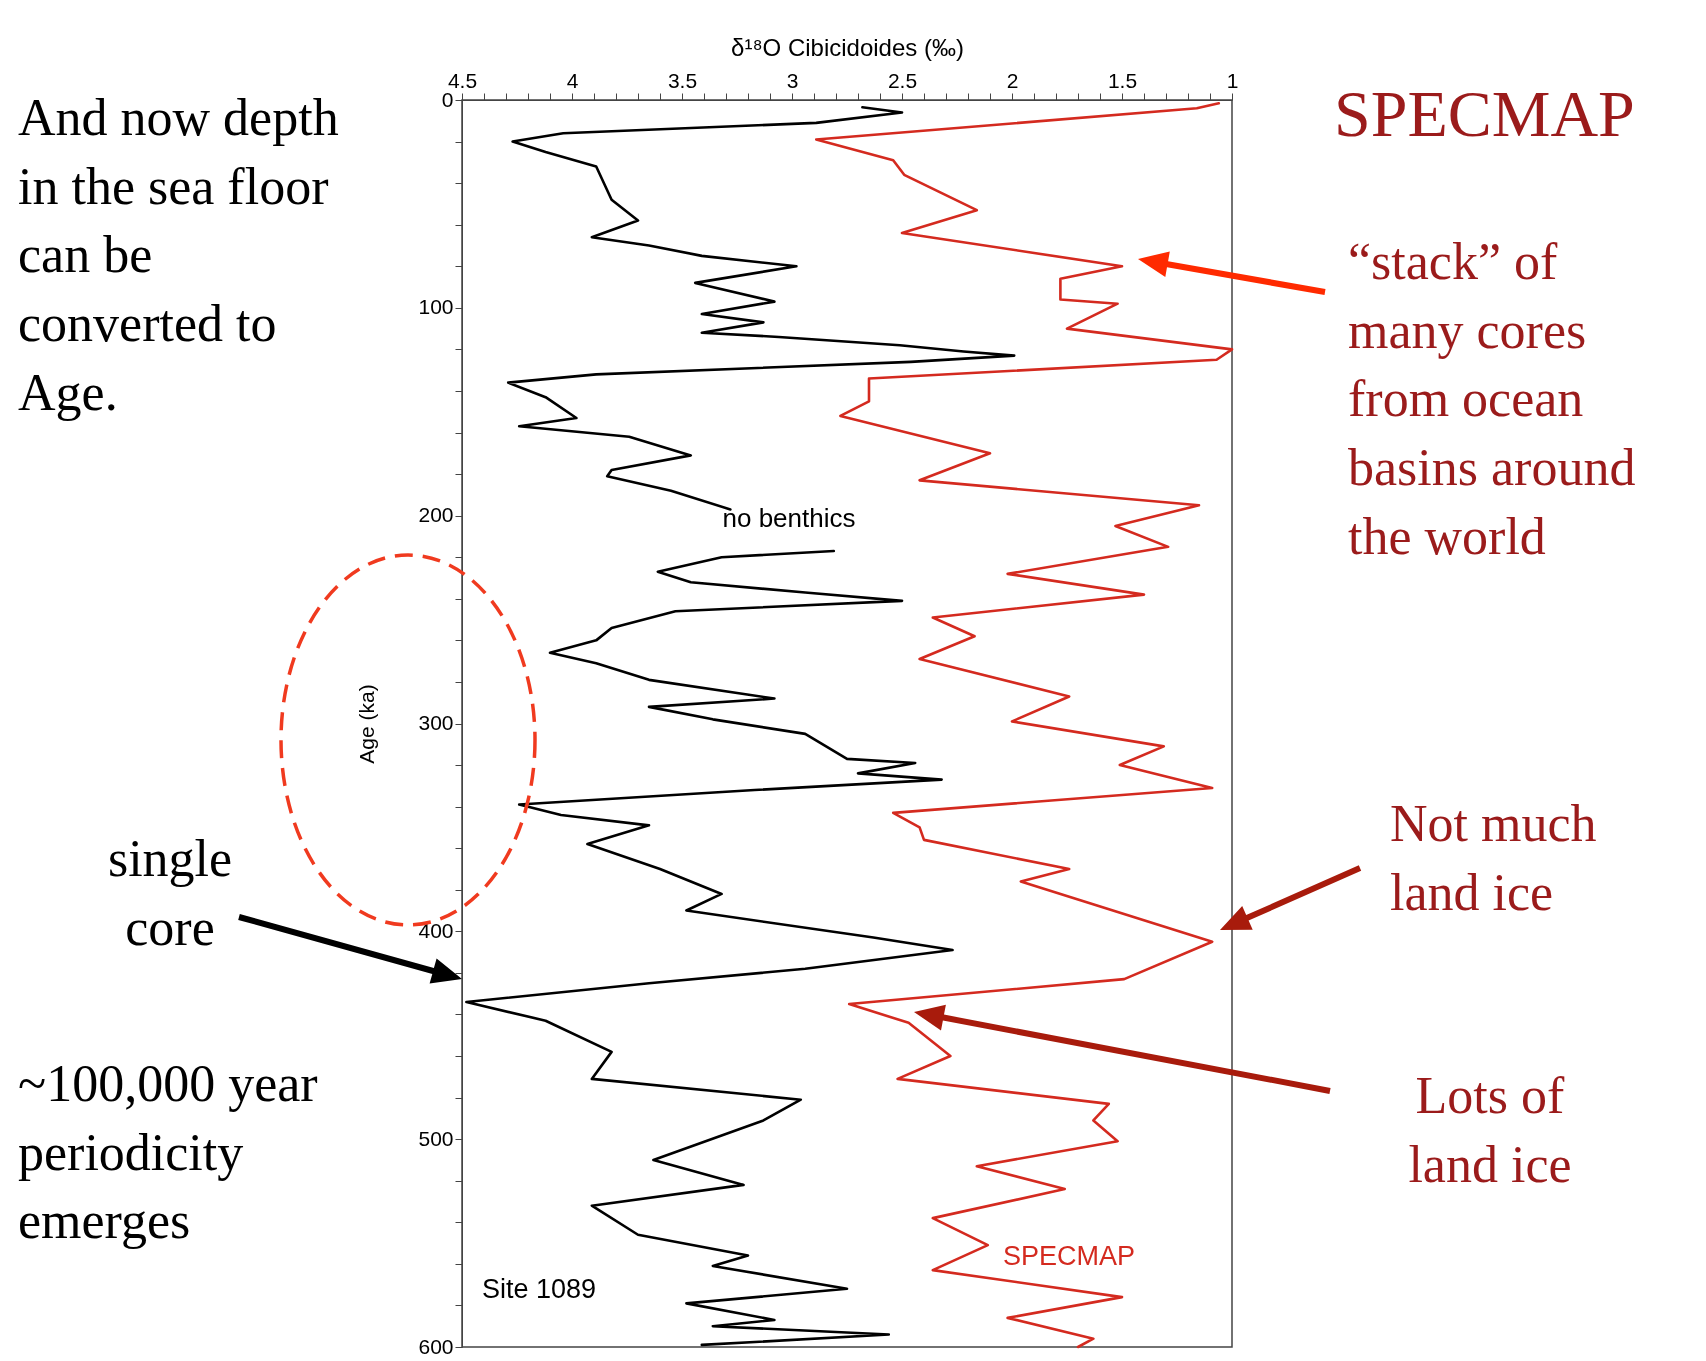  I want to click on y-tick-label: 300, so click(436, 722).